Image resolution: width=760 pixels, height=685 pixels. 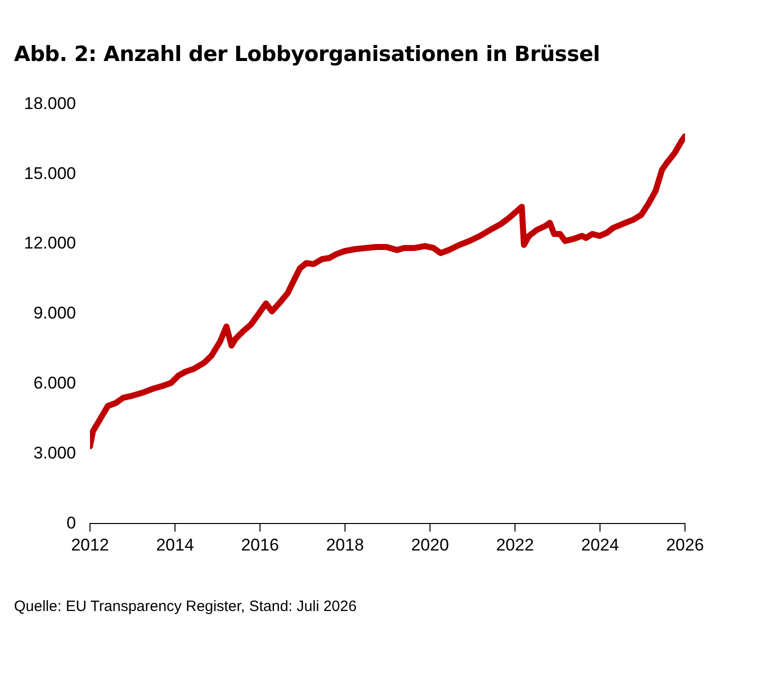 I want to click on chart-title: Abb. 2: Anzahl der Lobbyorganisationen in Brüssel, so click(x=307, y=54).